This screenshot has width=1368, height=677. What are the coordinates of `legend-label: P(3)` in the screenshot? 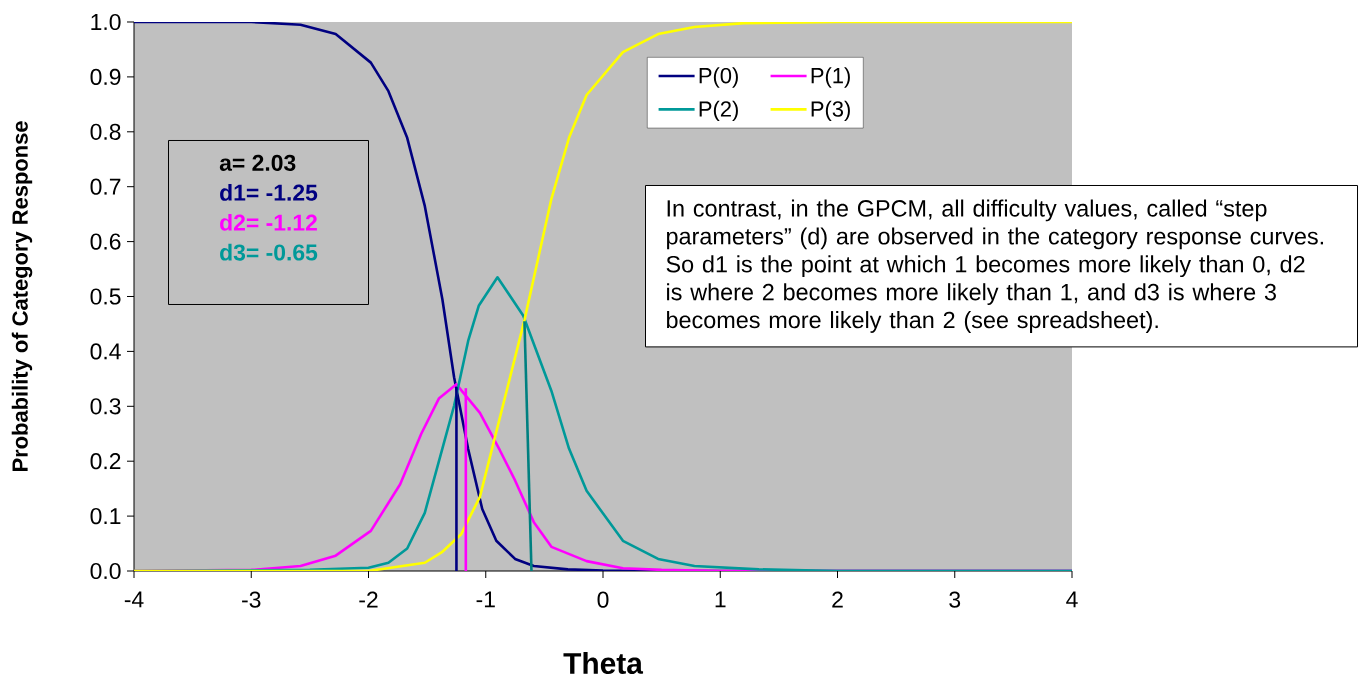 It's located at (830, 111).